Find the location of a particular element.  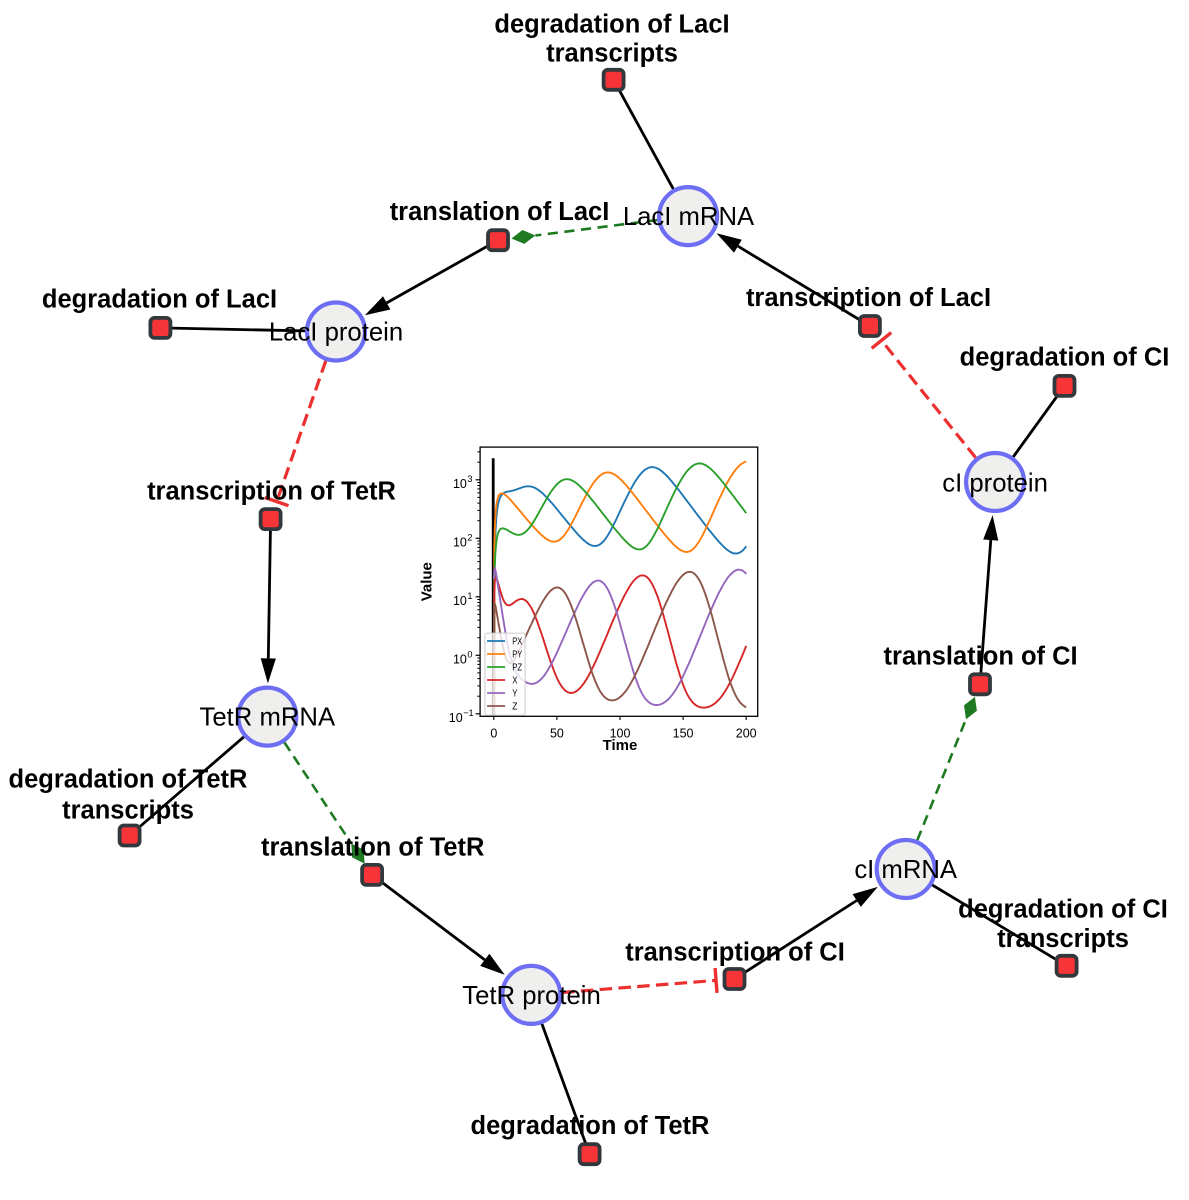

svg-text: translation of TetR is located at coordinates (372, 848).